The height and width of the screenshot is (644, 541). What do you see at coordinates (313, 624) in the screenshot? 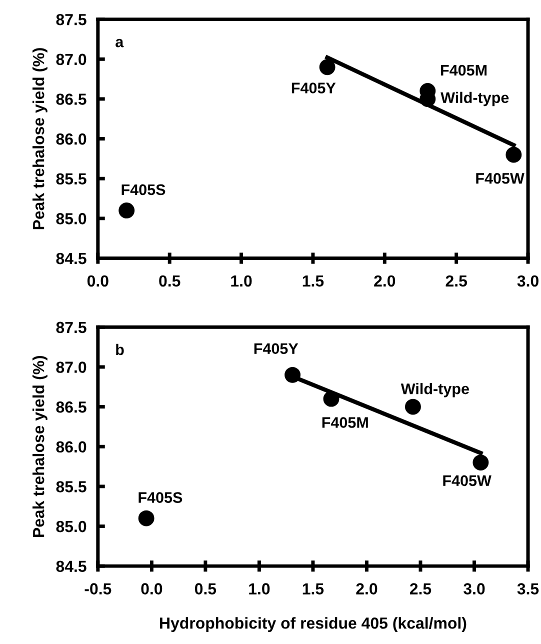
I see `x-axis-title: Hydrophobicity of residue 405 (kcal/mol)` at bounding box center [313, 624].